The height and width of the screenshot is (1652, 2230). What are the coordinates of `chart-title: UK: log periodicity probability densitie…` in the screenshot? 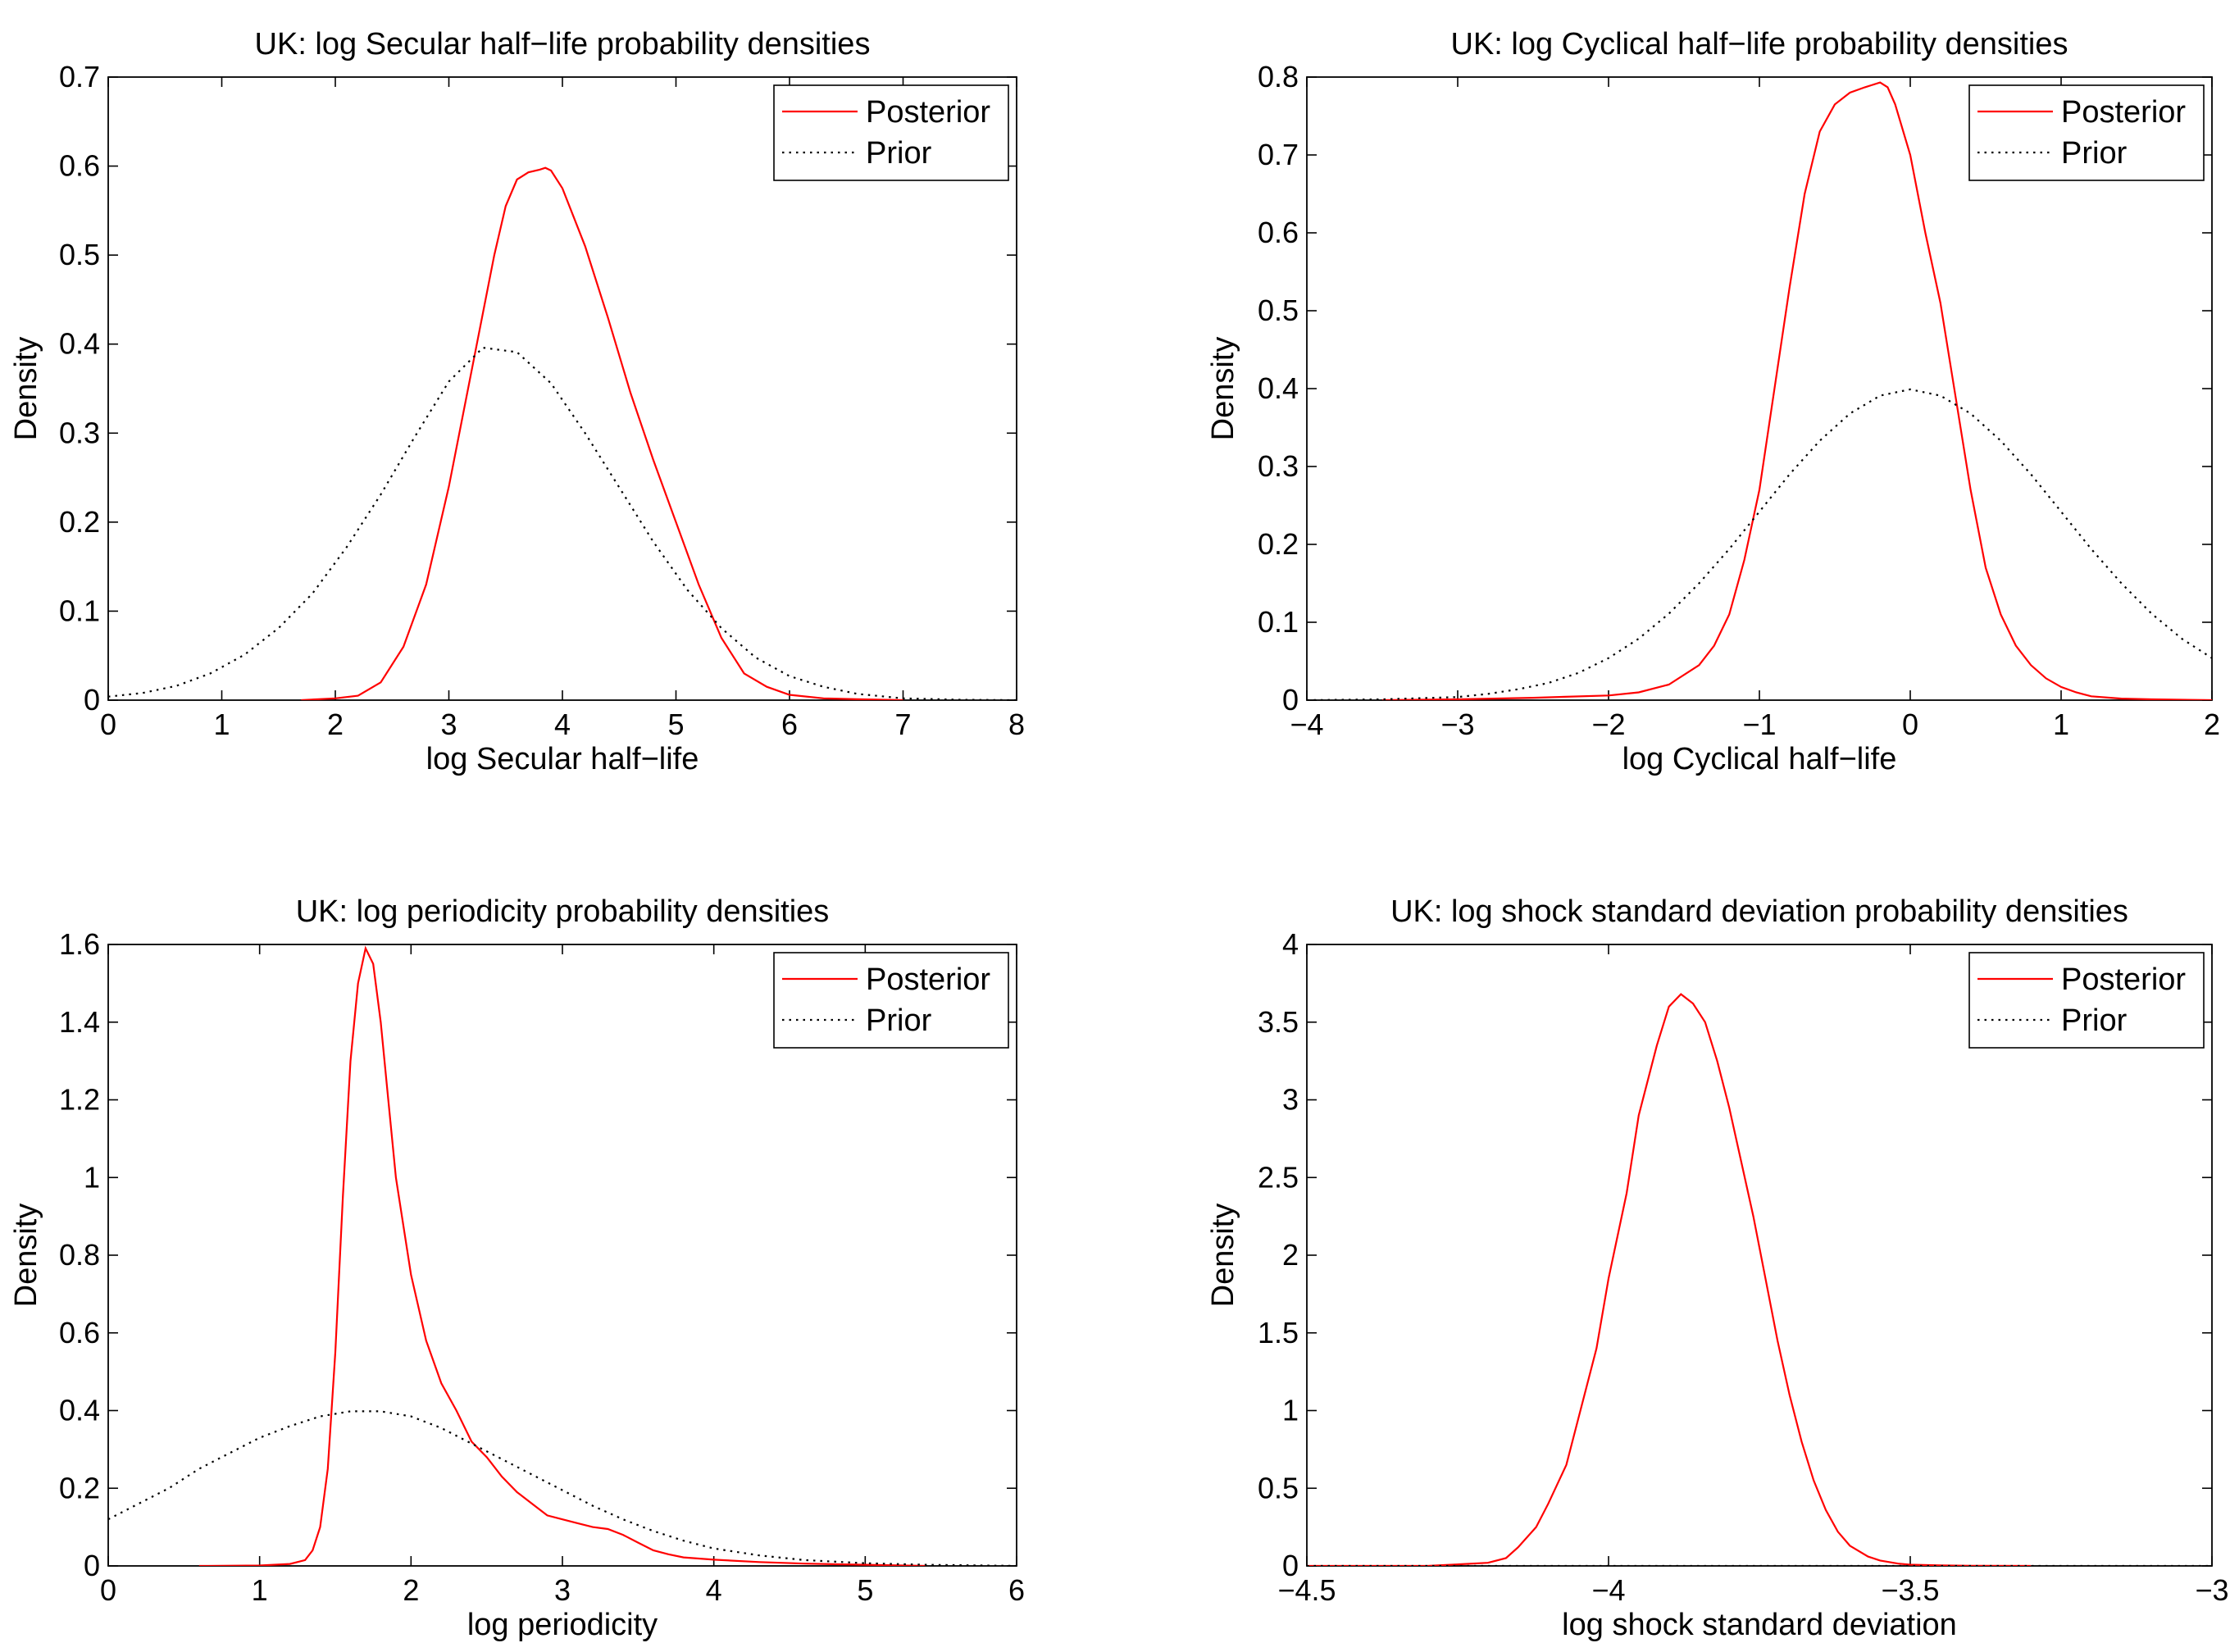 It's located at (563, 912).